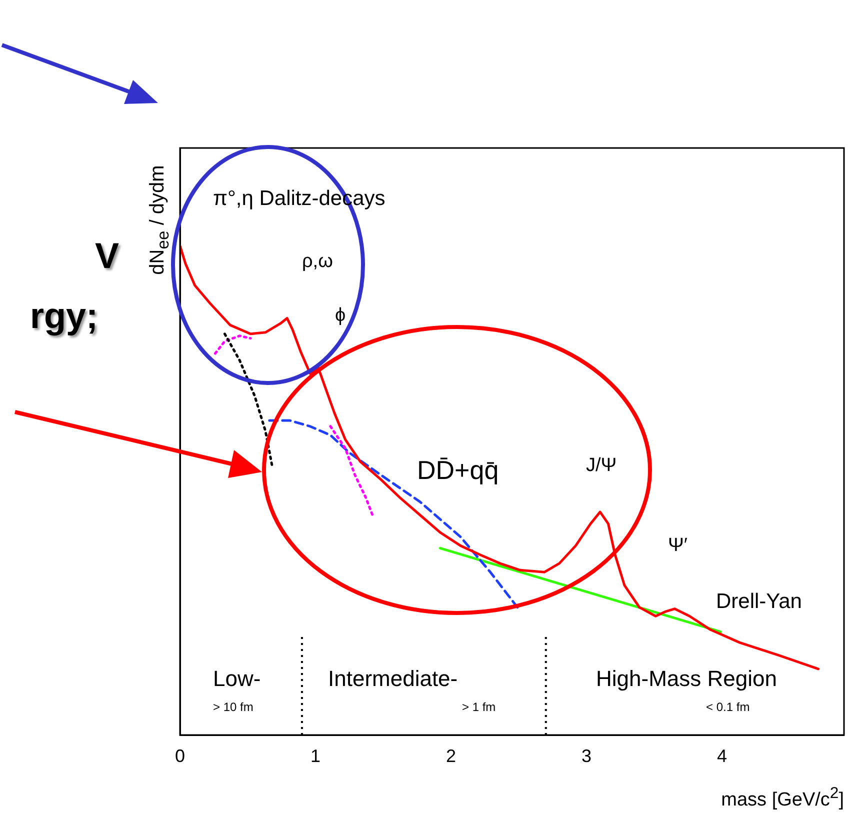  What do you see at coordinates (451, 756) in the screenshot?
I see `x-tick-label: 2` at bounding box center [451, 756].